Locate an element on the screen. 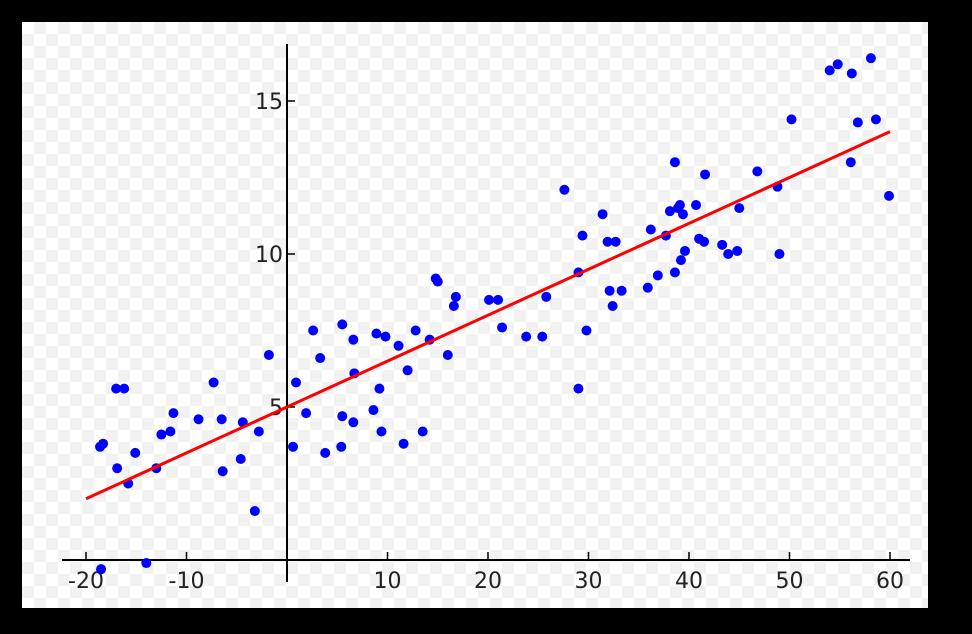  x-tick-label: 20 is located at coordinates (488, 581).